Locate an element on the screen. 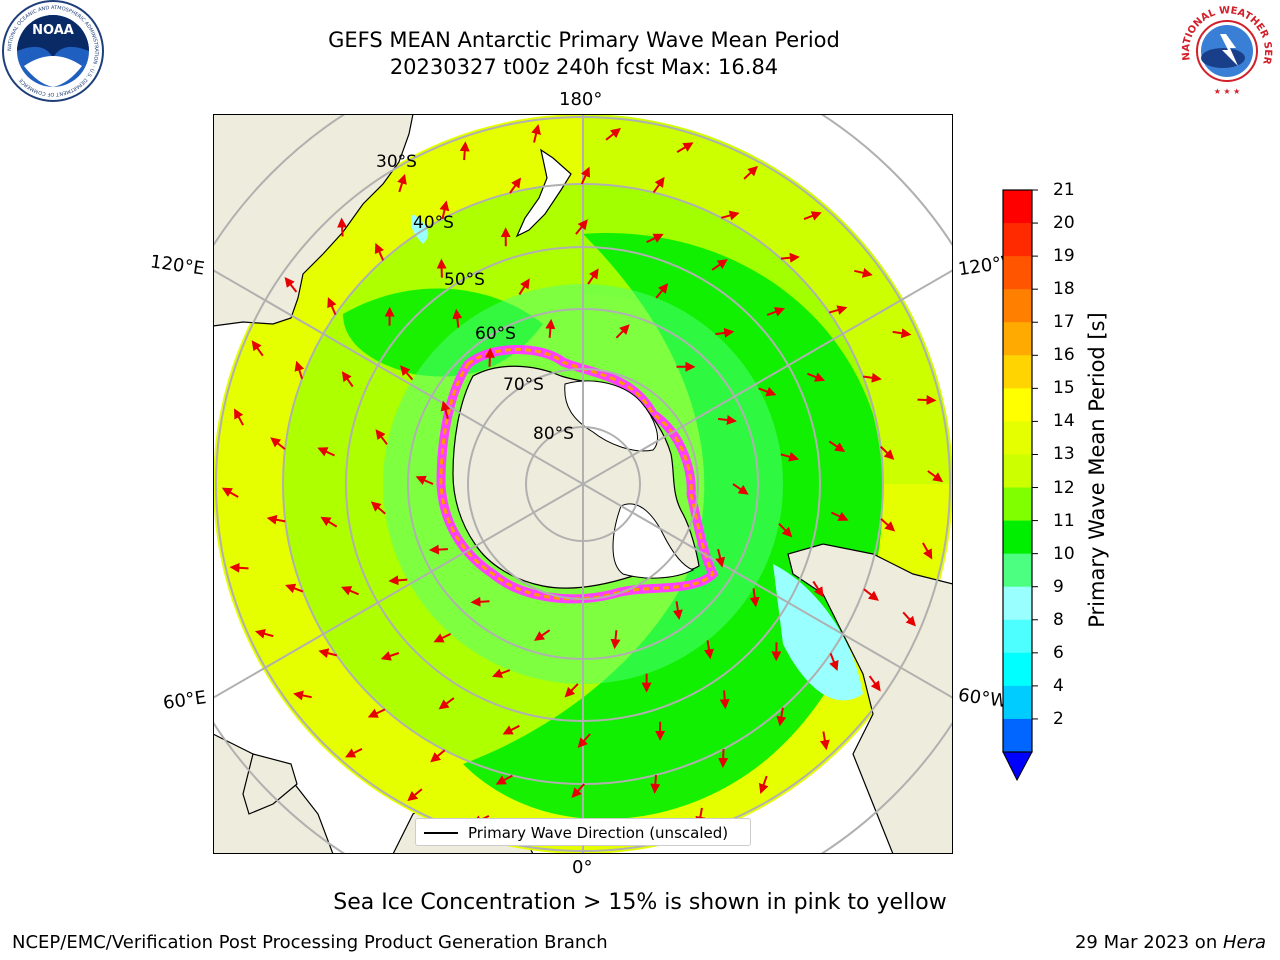 The width and height of the screenshot is (1280, 960). colorbar is located at coordinates (1020, 485).